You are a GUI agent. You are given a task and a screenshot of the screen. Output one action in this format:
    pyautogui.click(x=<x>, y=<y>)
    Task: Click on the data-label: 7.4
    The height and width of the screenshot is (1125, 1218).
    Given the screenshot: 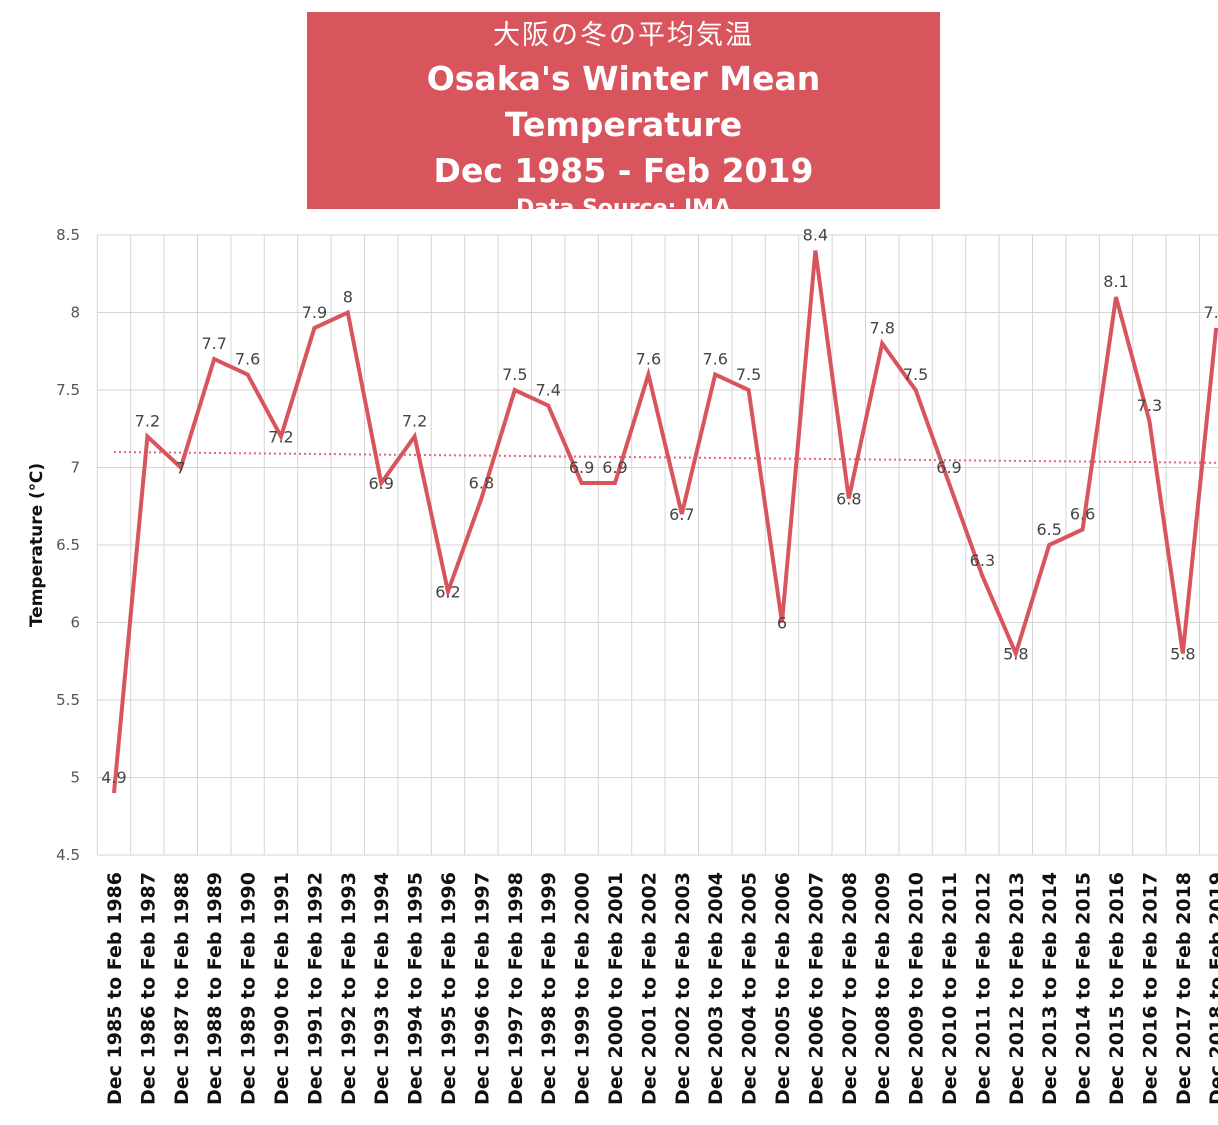 What is the action you would take?
    pyautogui.click(x=547, y=390)
    